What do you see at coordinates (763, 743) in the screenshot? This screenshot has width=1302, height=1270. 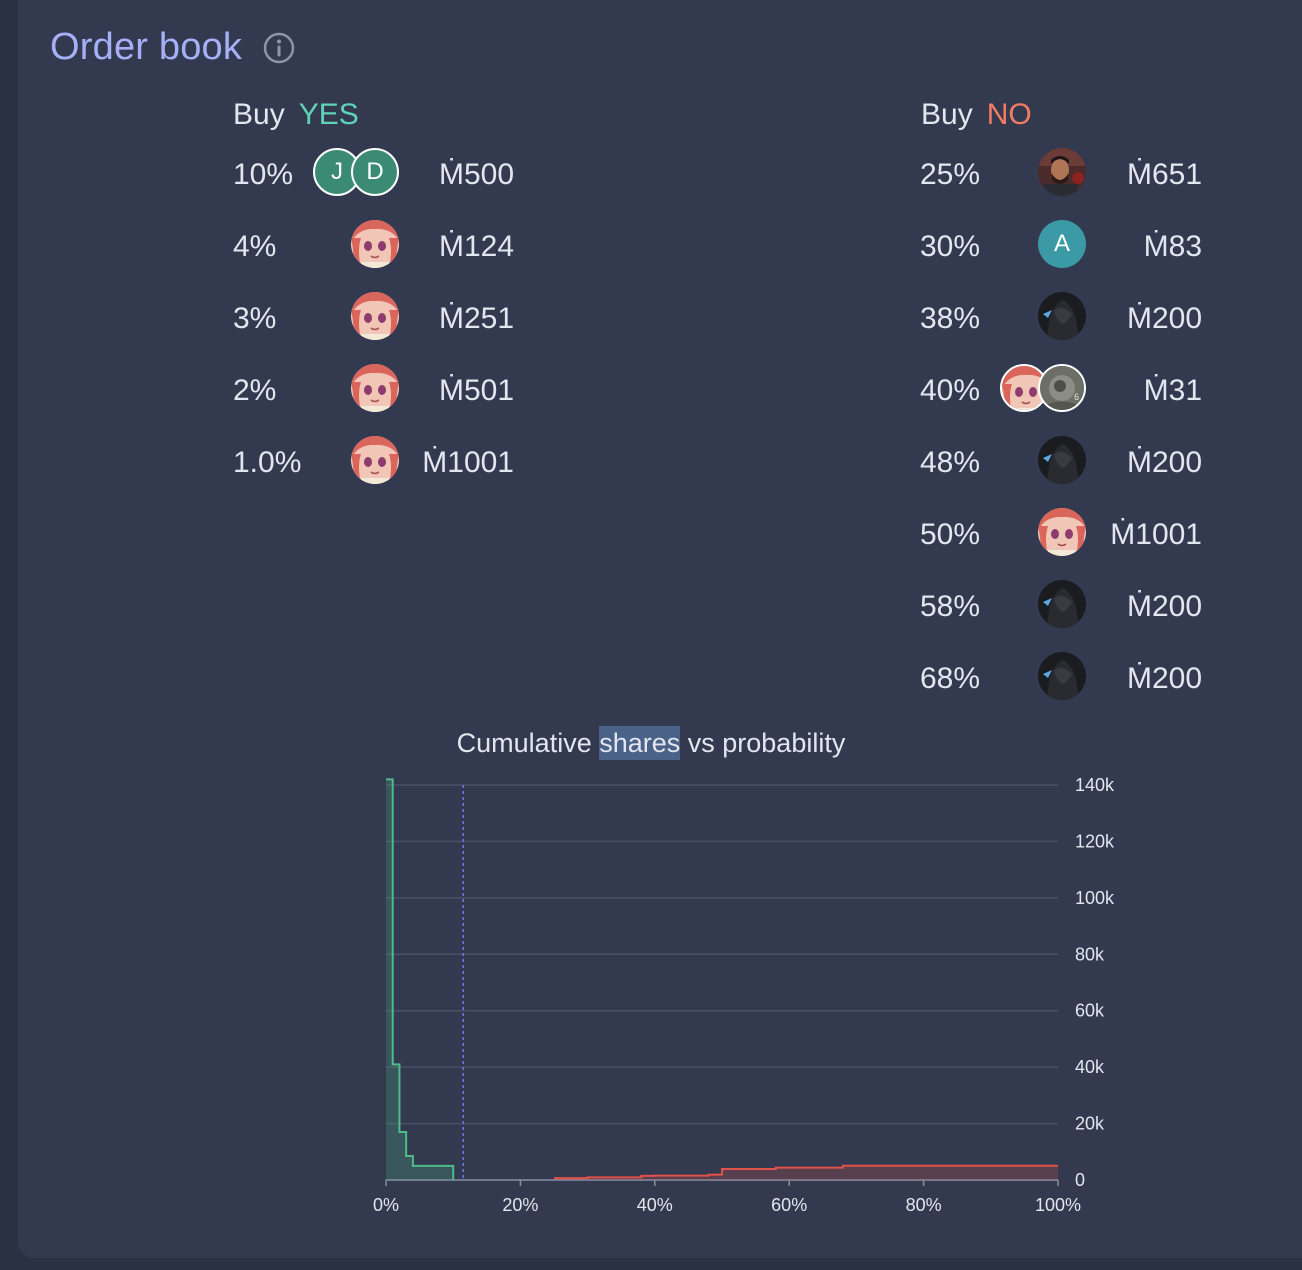 I see `chart-title-post: vs probability` at bounding box center [763, 743].